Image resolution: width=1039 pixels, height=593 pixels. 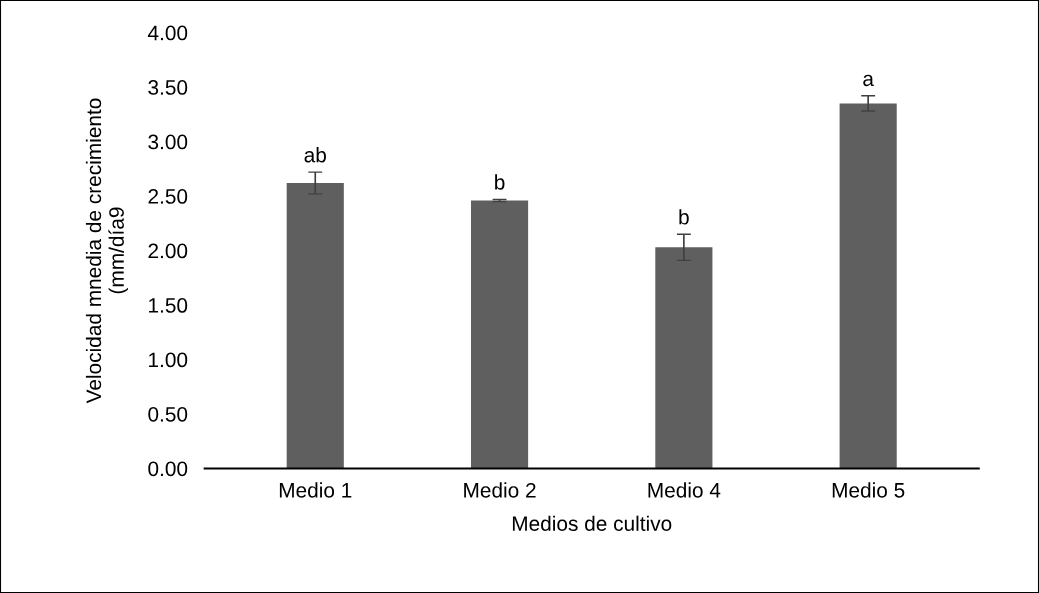 I want to click on y-tick-label: 2.50, so click(x=168, y=196).